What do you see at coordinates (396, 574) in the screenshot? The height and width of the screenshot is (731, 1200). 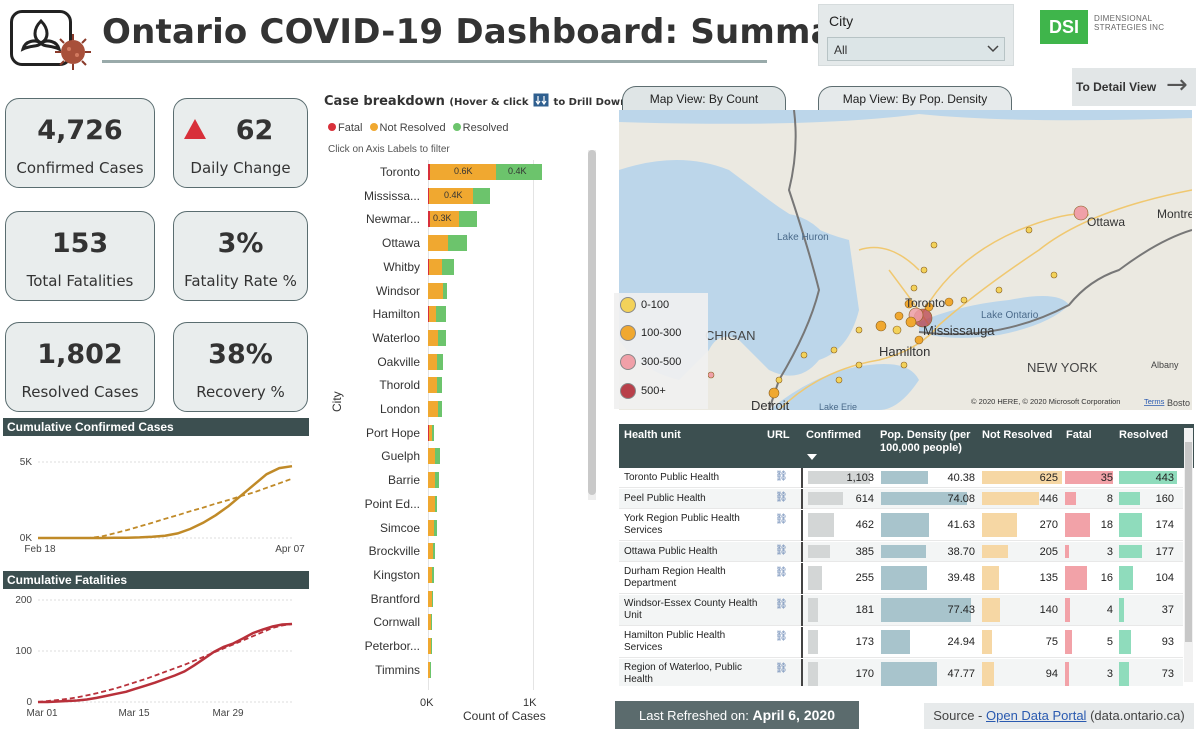 I see `bar-category-label: Kingston` at bounding box center [396, 574].